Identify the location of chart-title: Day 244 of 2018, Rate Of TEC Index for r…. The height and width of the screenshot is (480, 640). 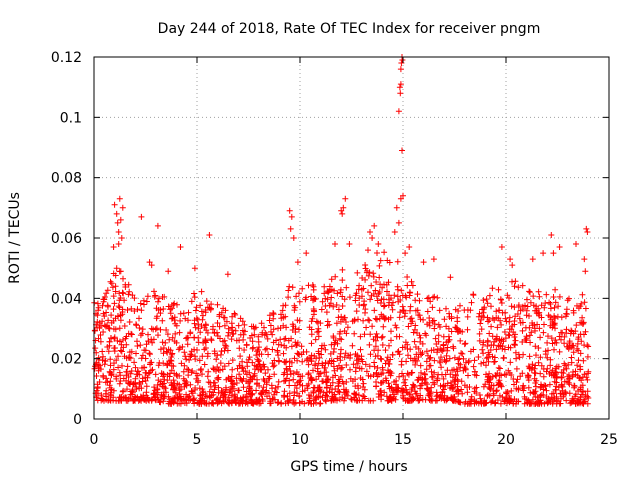
(349, 29).